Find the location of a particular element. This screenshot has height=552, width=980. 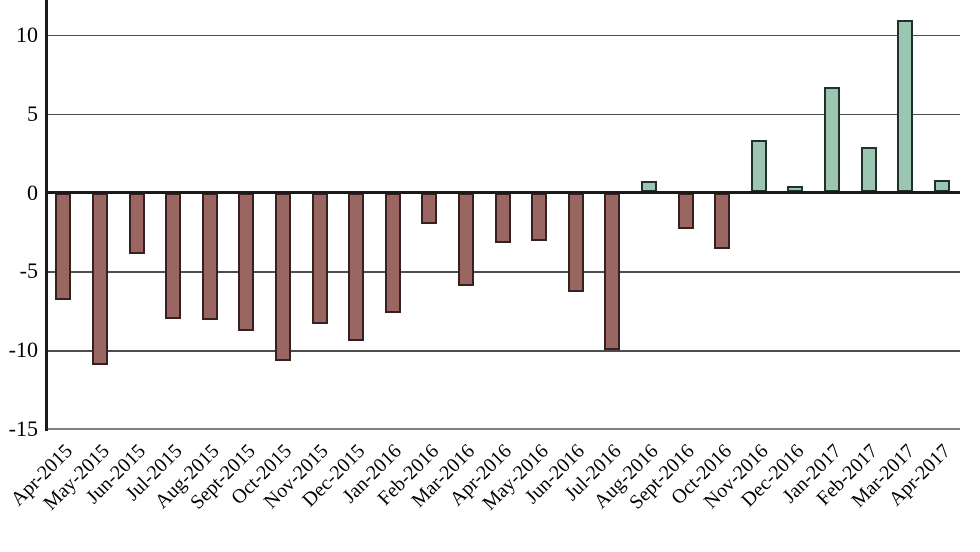

bar-Nov-2016 is located at coordinates (758, 166).